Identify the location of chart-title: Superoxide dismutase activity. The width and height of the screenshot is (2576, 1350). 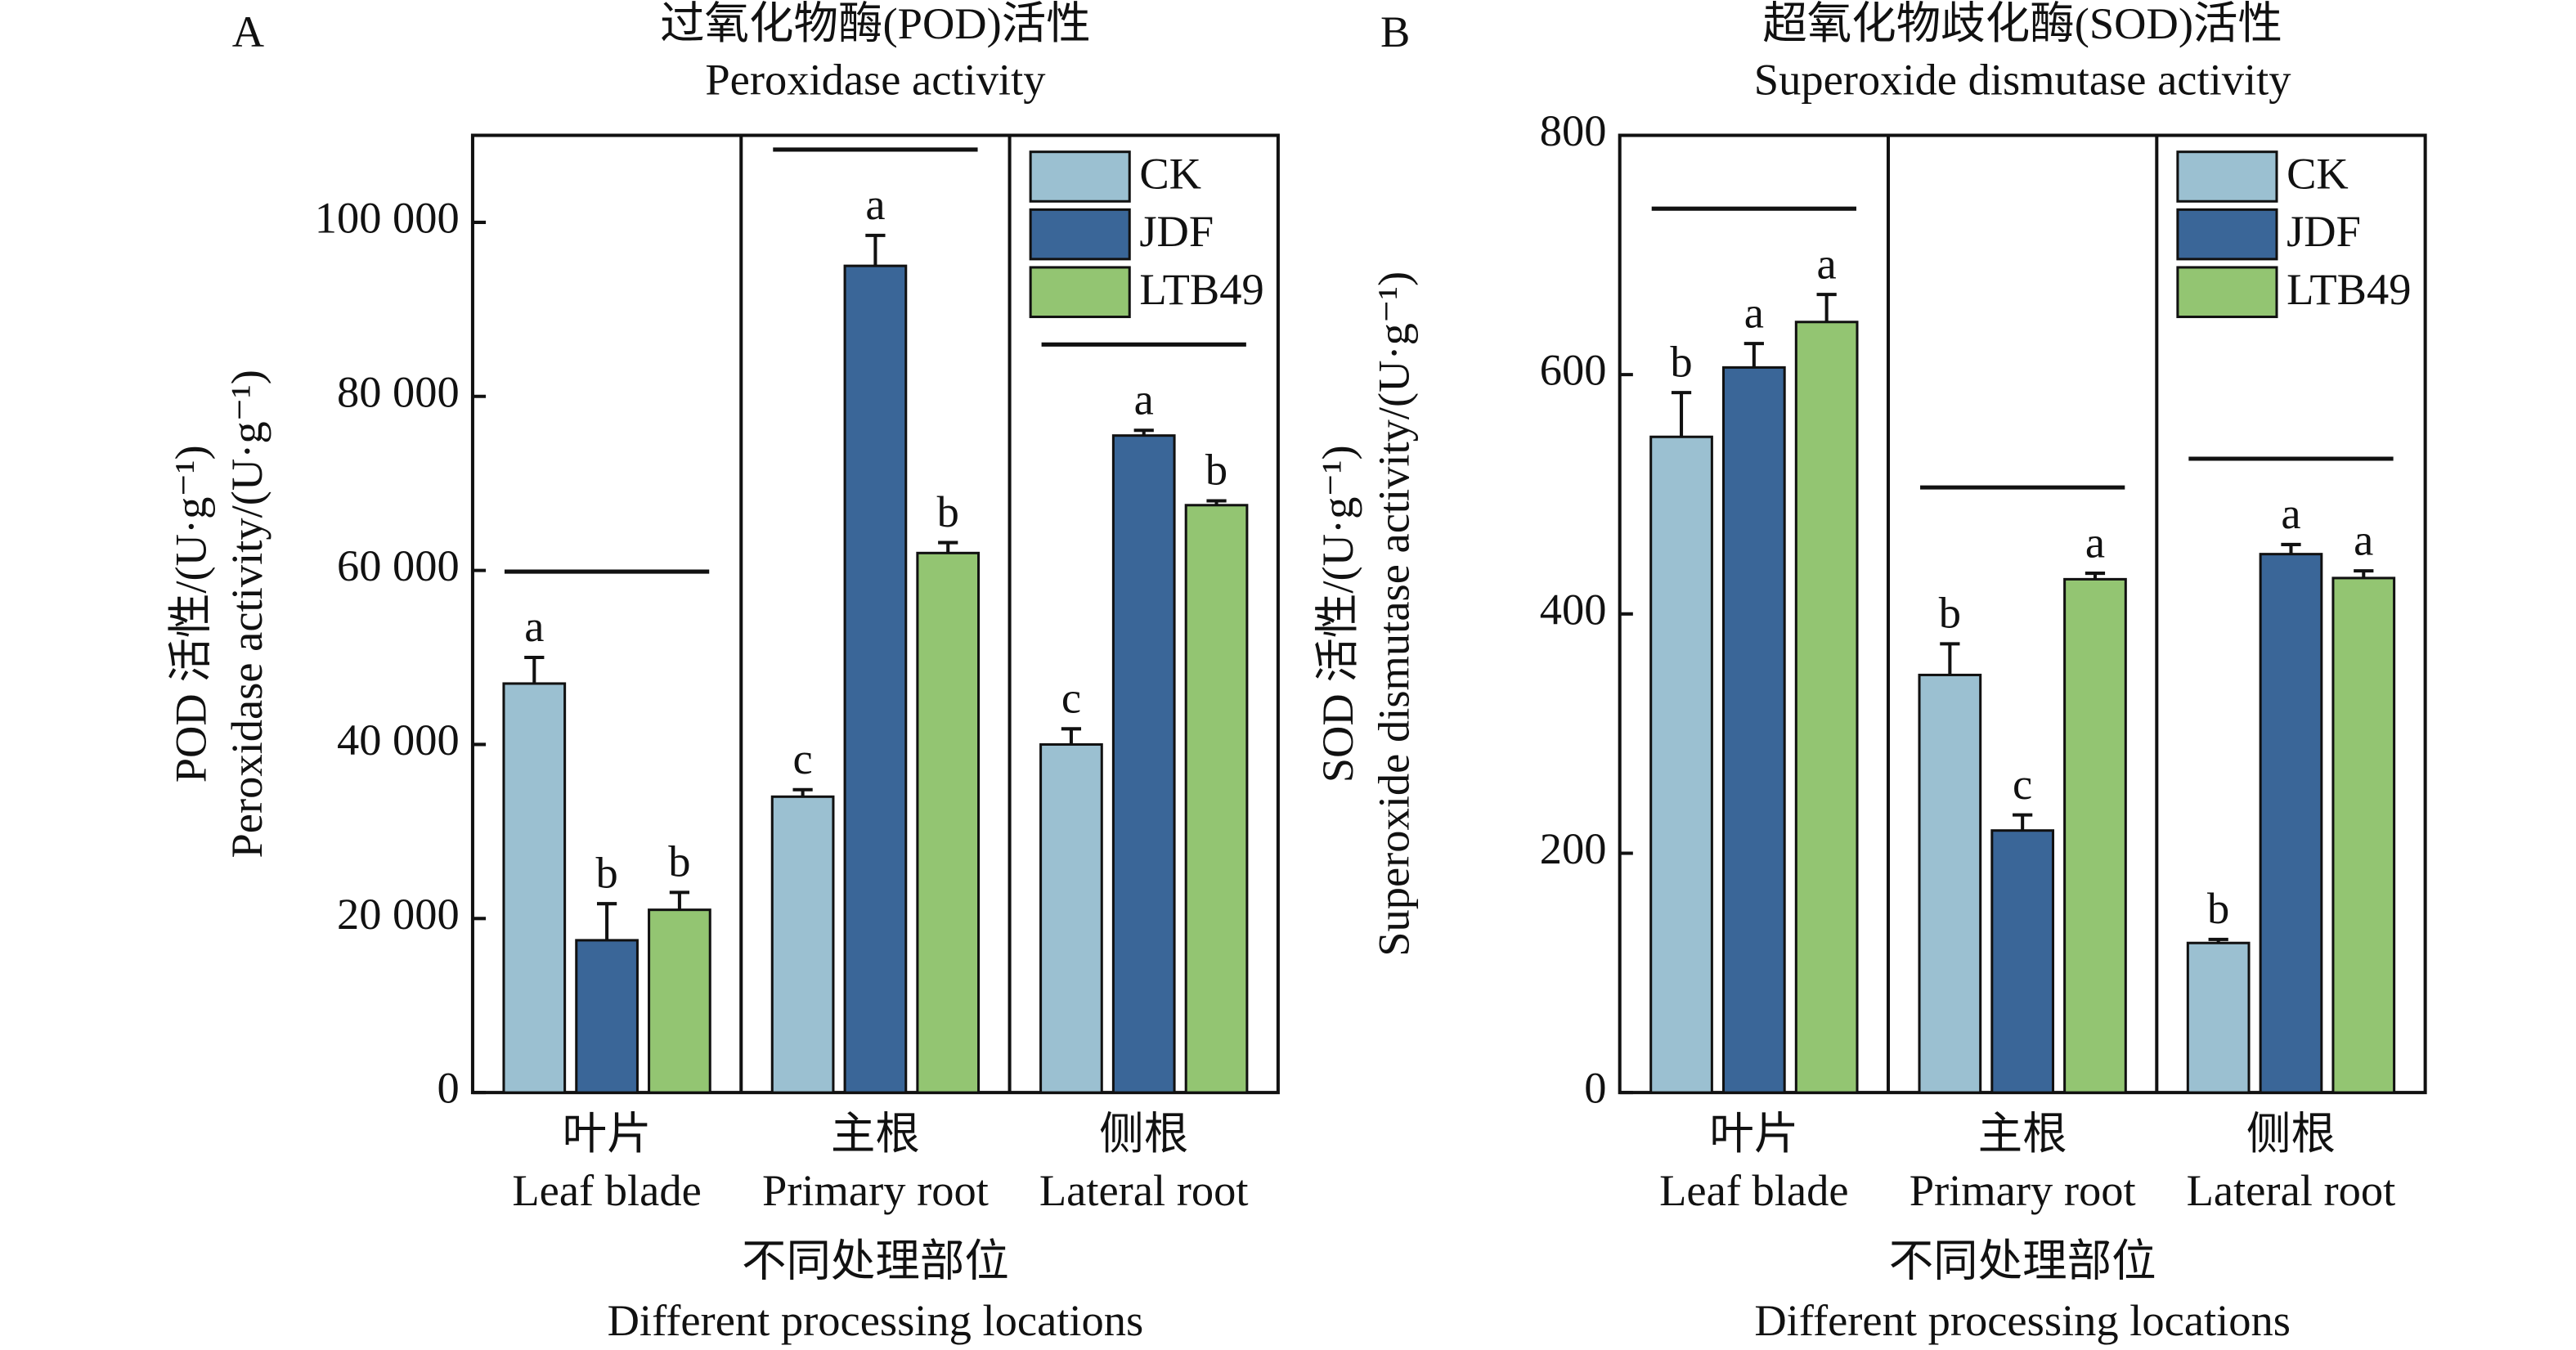
(2022, 79).